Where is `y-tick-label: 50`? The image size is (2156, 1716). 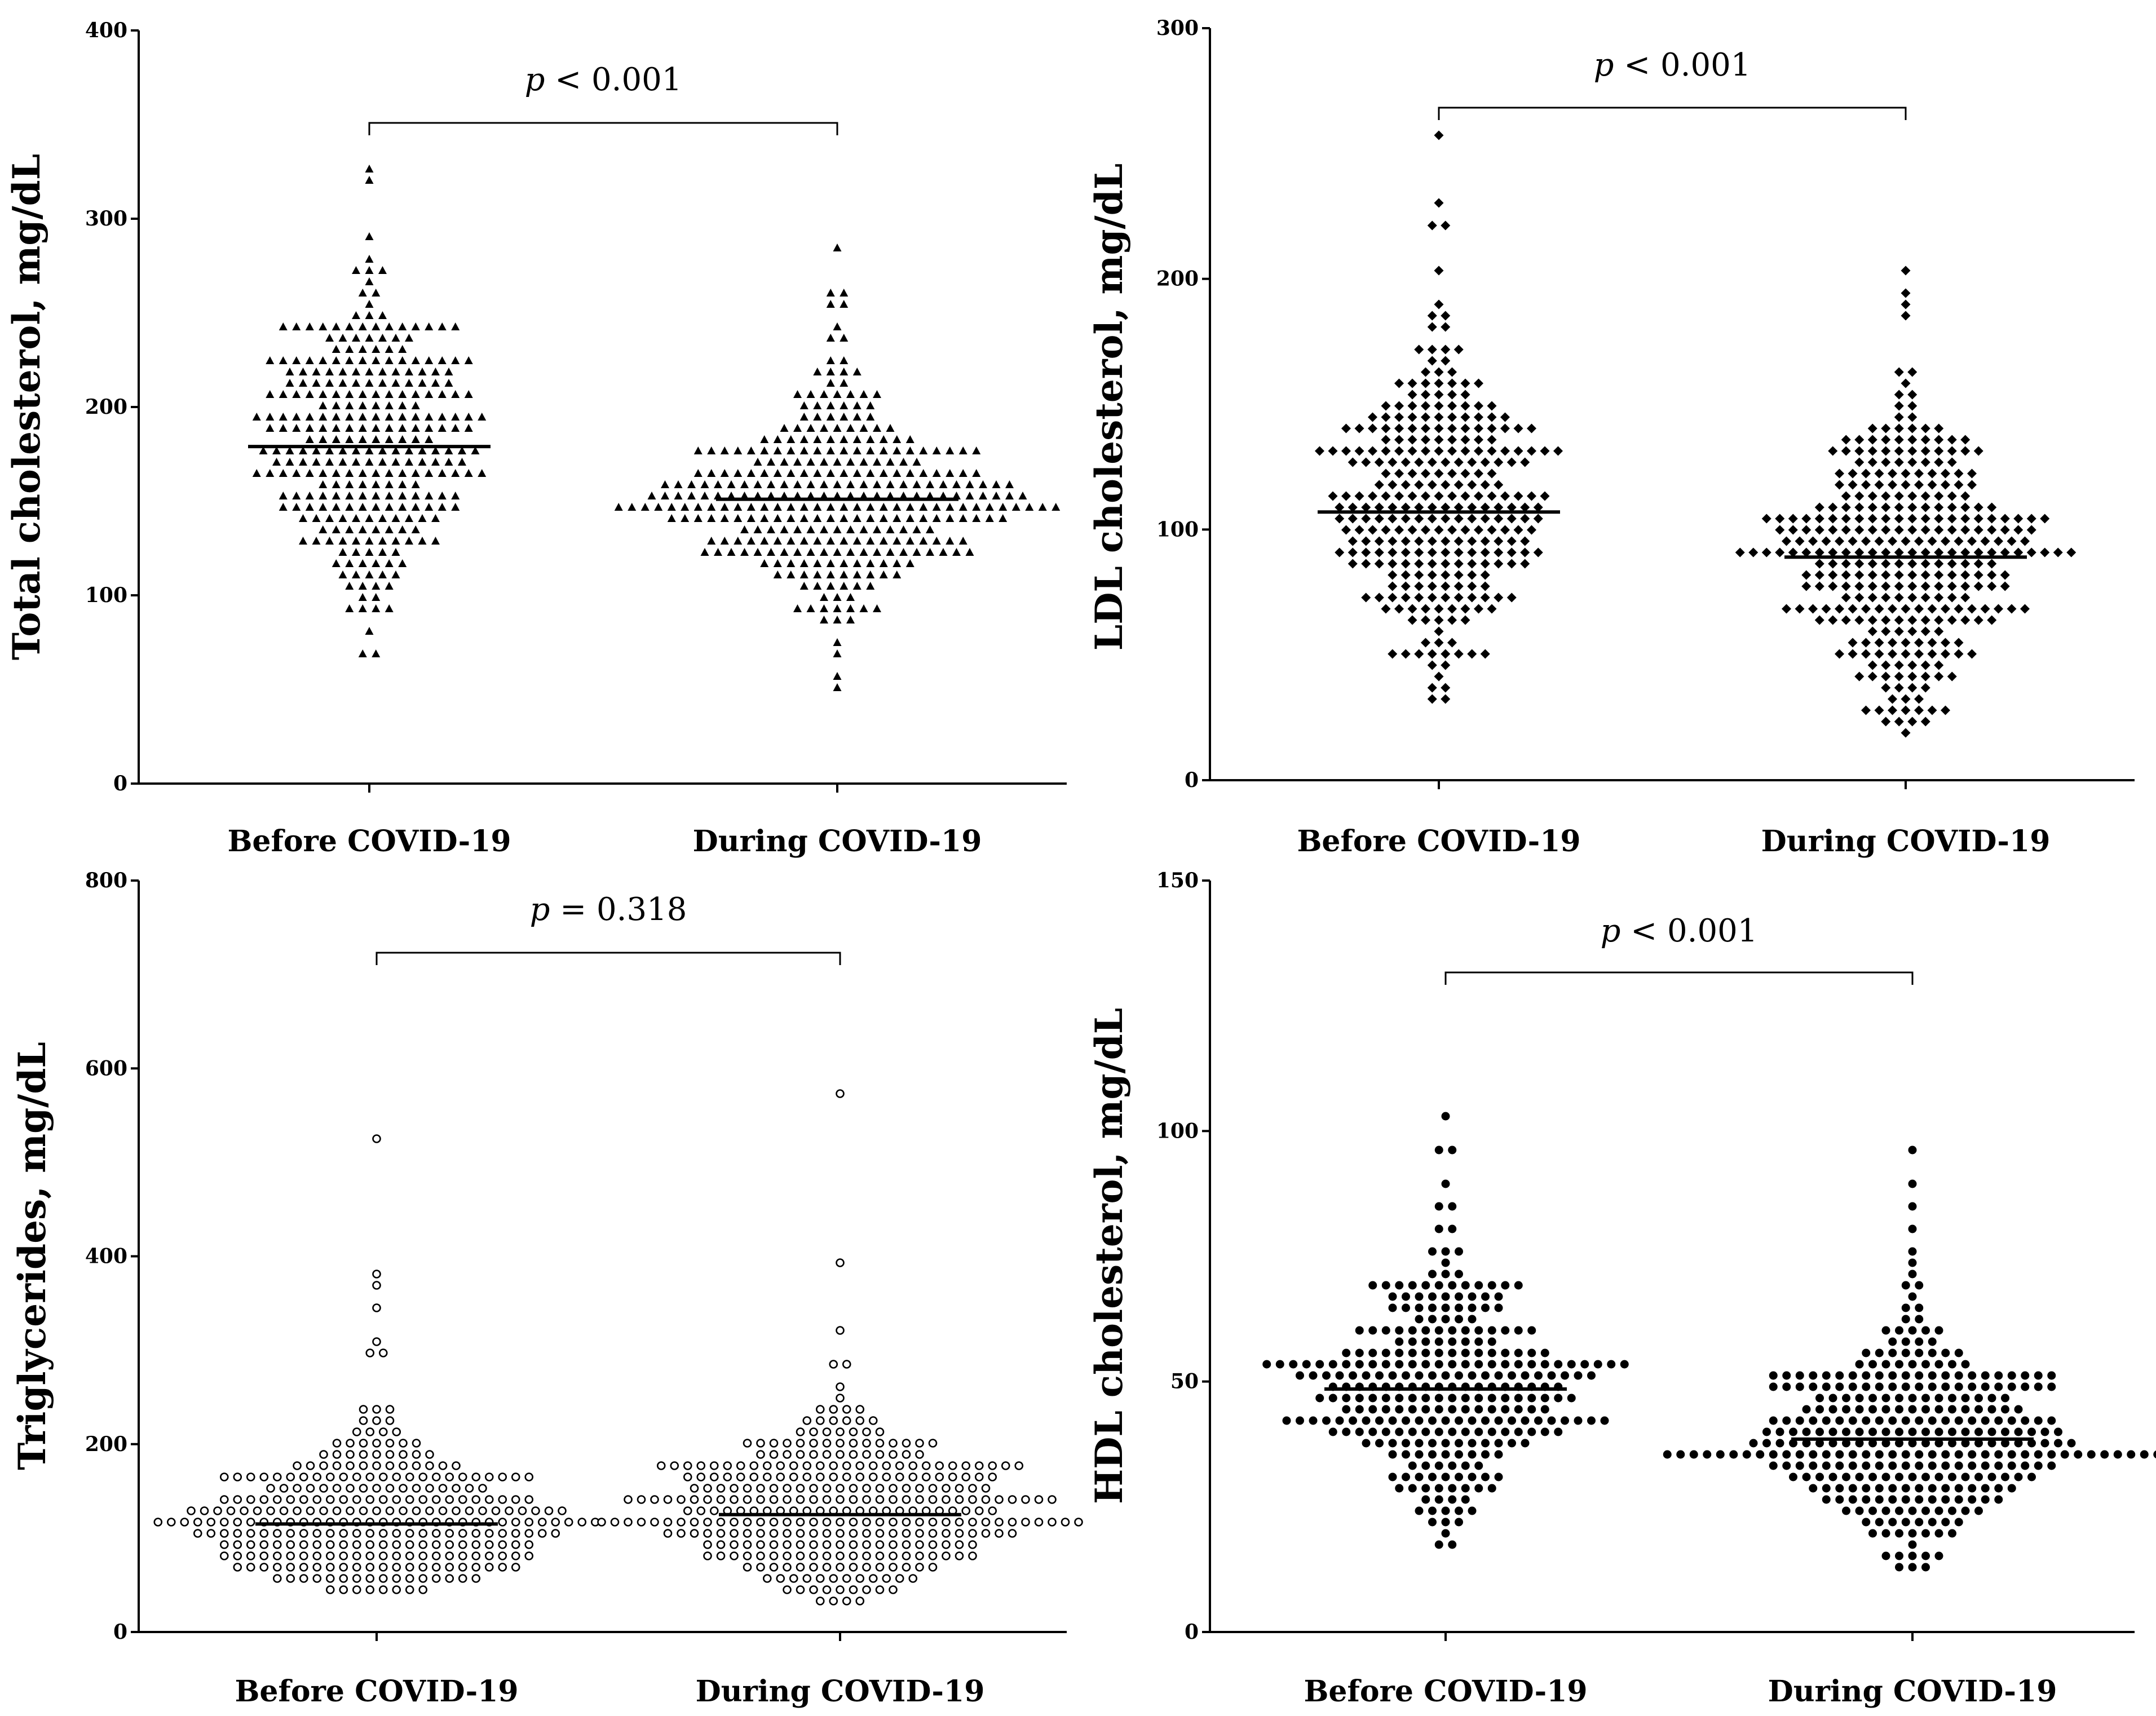 y-tick-label: 50 is located at coordinates (1184, 1382).